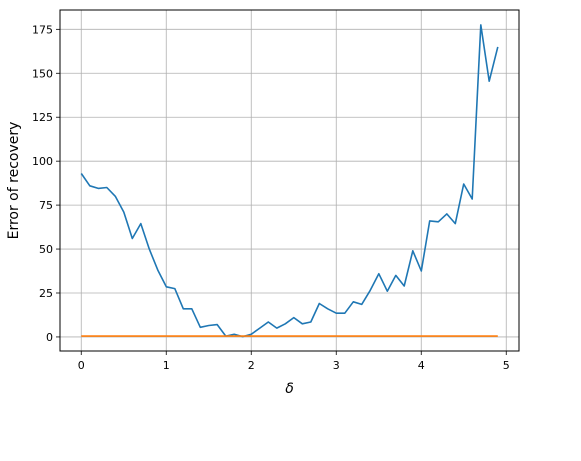  Describe the element at coordinates (46, 205) in the screenshot. I see `y-tick-label: 75` at that location.